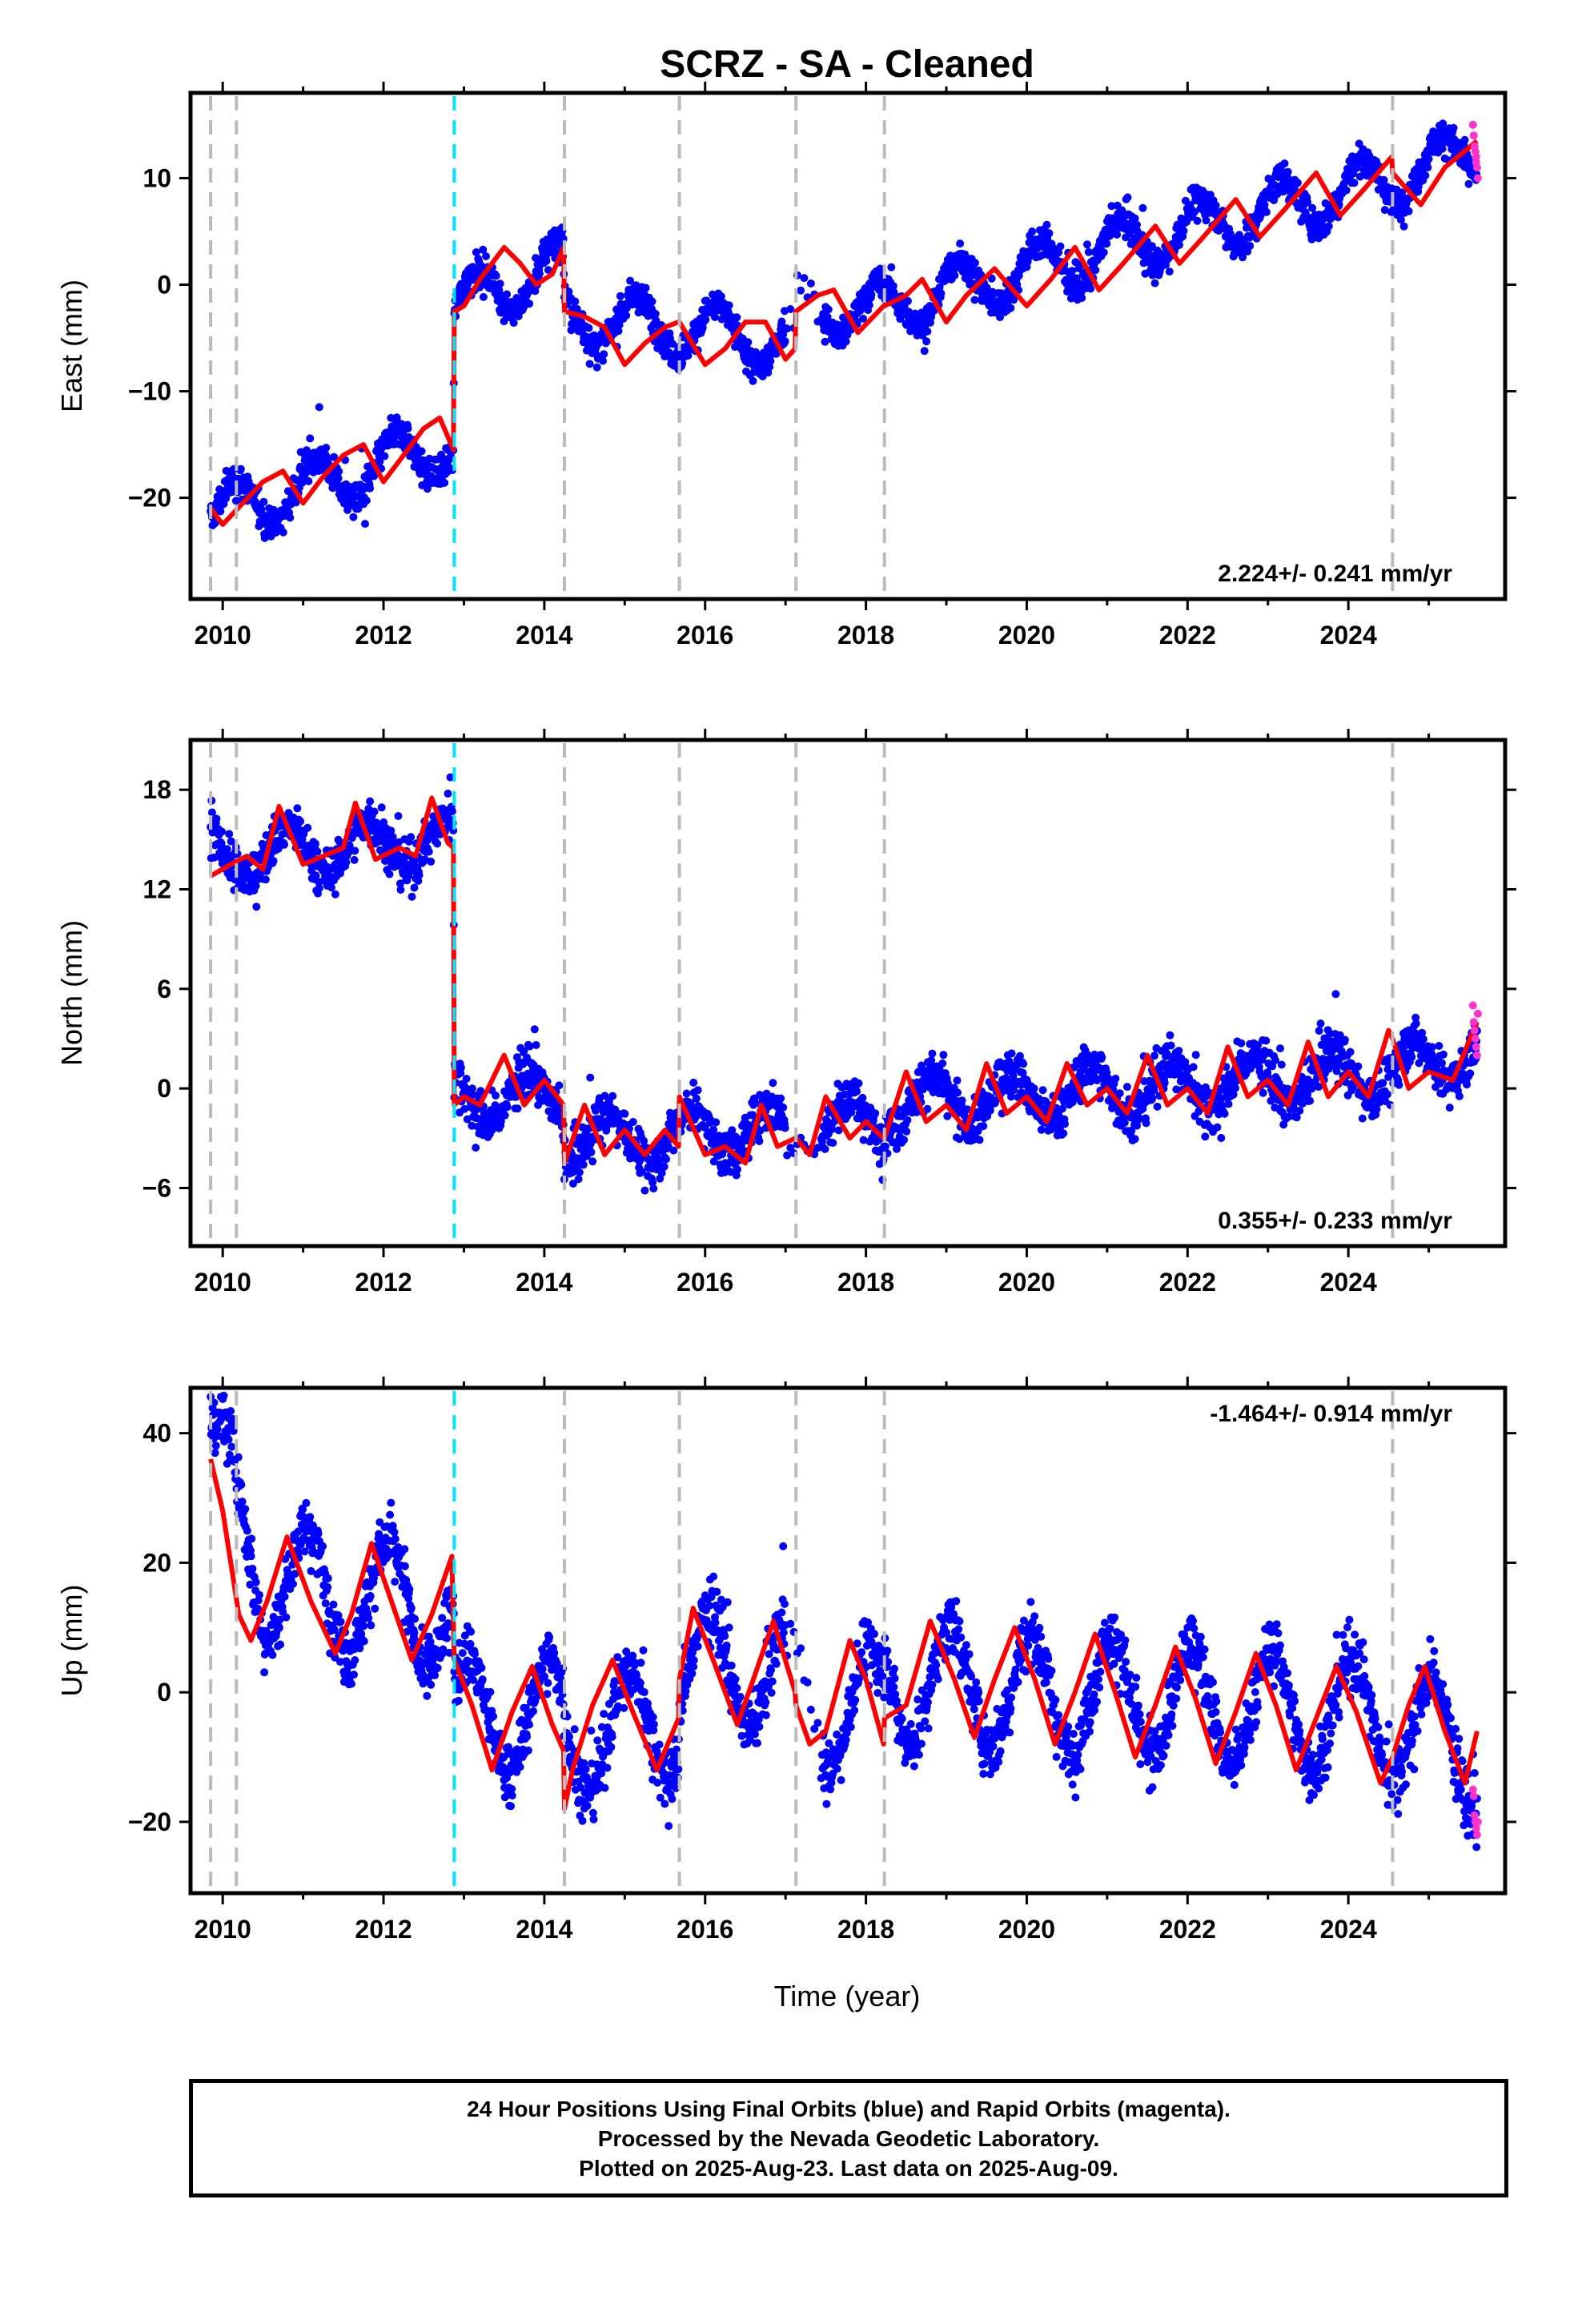 The width and height of the screenshot is (1582, 2324). Describe the element at coordinates (1475, 151) in the screenshot. I see `rapid-orbit-points` at that location.